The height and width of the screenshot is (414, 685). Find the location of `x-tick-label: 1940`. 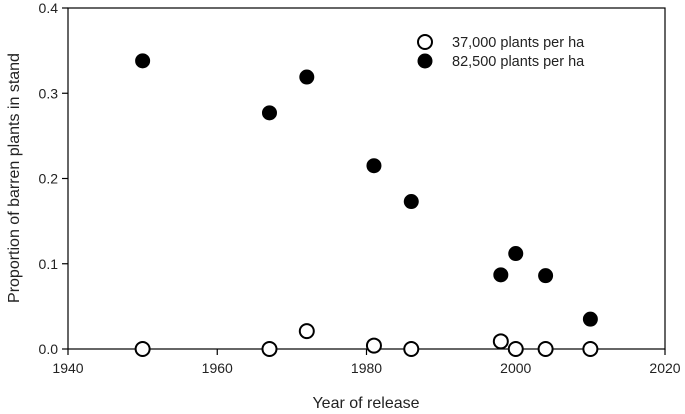

x-tick-label: 1940 is located at coordinates (67, 368).